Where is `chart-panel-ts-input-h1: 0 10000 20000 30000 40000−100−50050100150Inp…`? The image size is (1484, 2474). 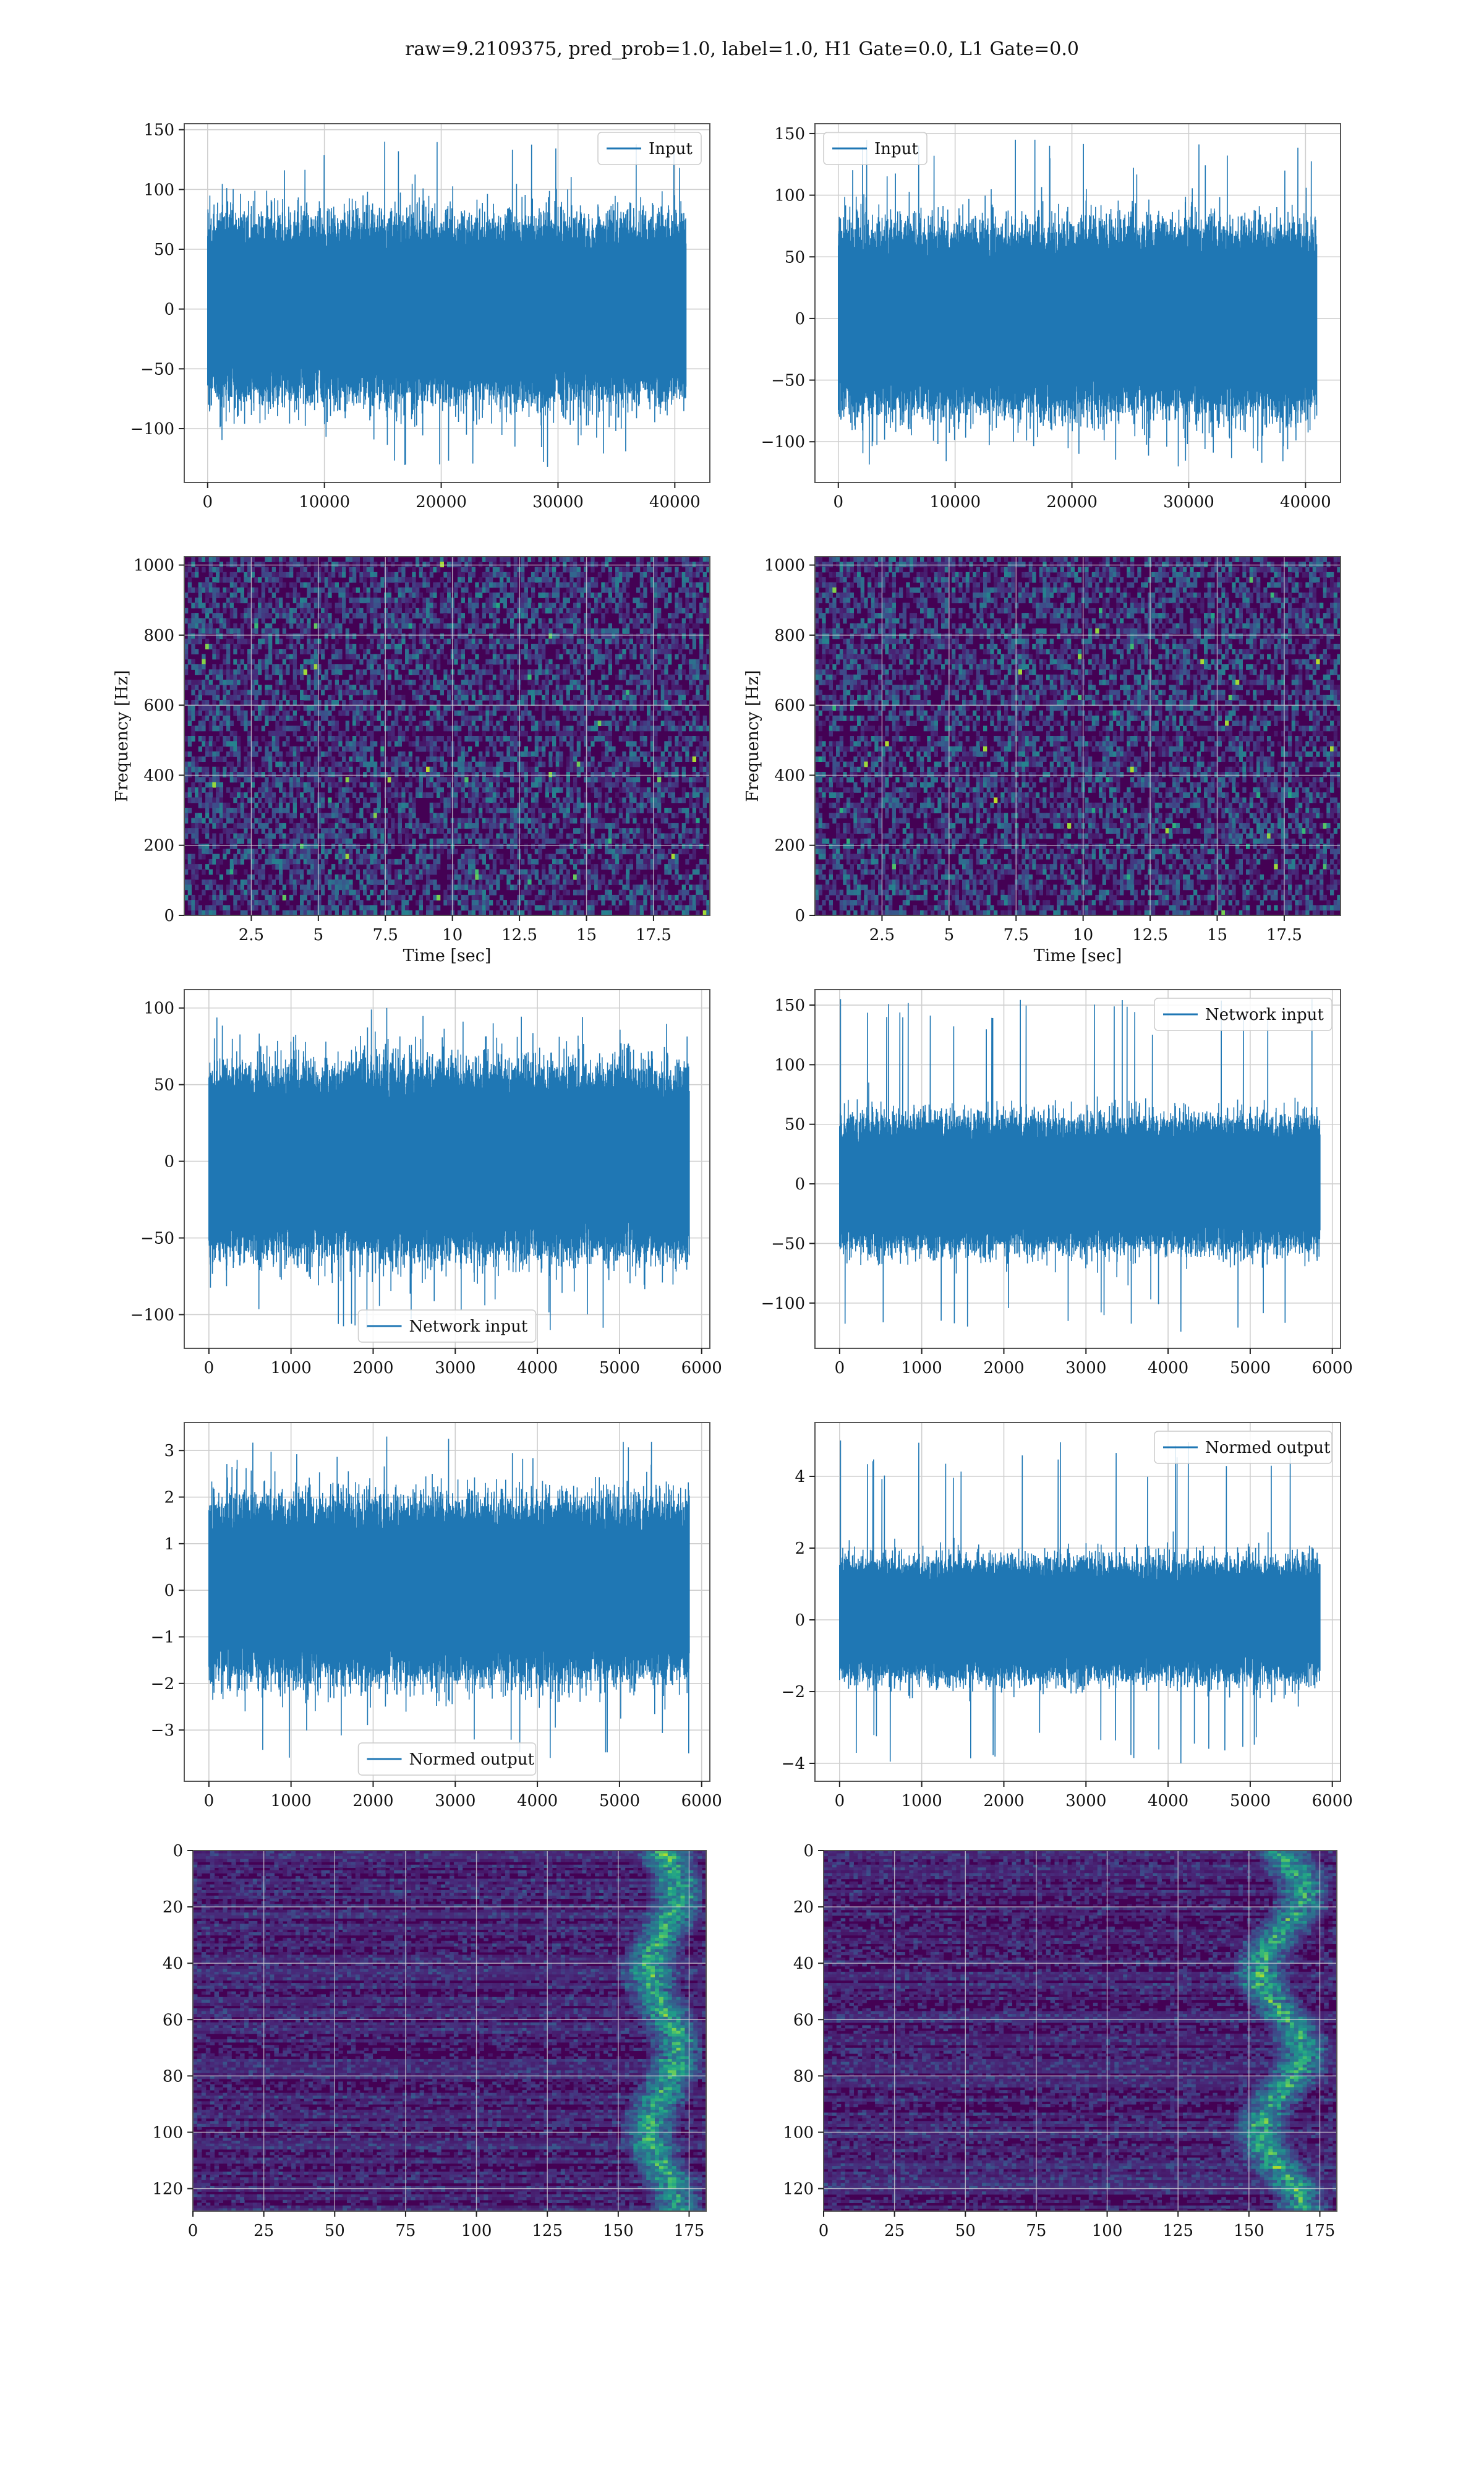
chart-panel-ts-input-h1: 0 10000 20000 30000 40000−100−50050100150Inp… is located at coordinates (420, 316).